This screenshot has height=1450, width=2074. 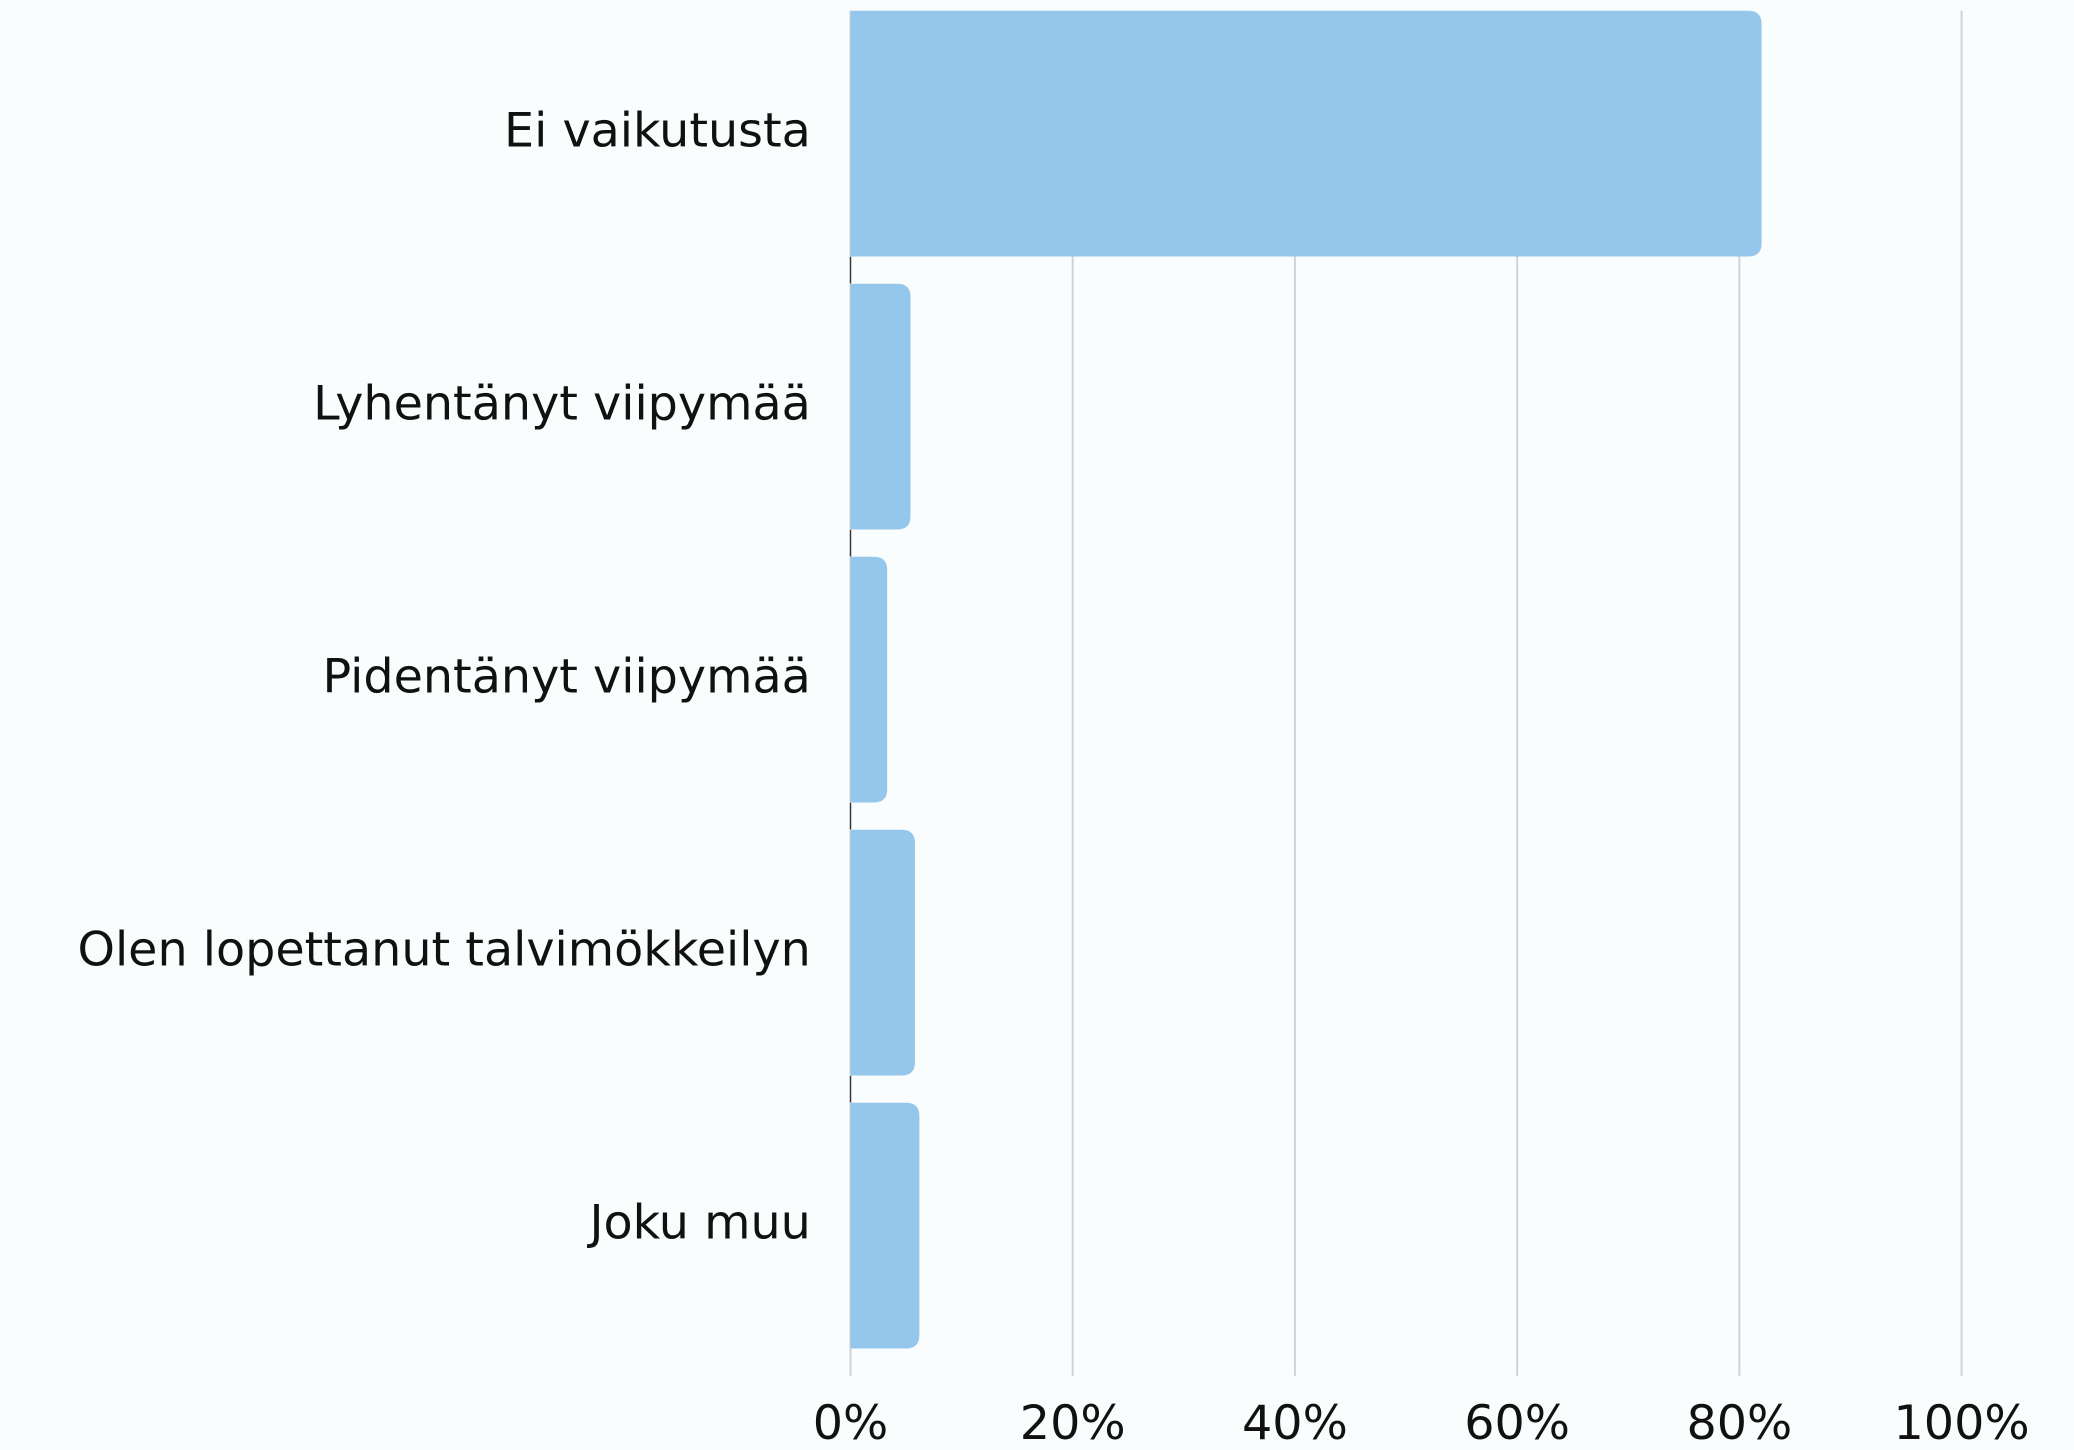 What do you see at coordinates (851, 1423) in the screenshot?
I see `x-tick-label: 0%` at bounding box center [851, 1423].